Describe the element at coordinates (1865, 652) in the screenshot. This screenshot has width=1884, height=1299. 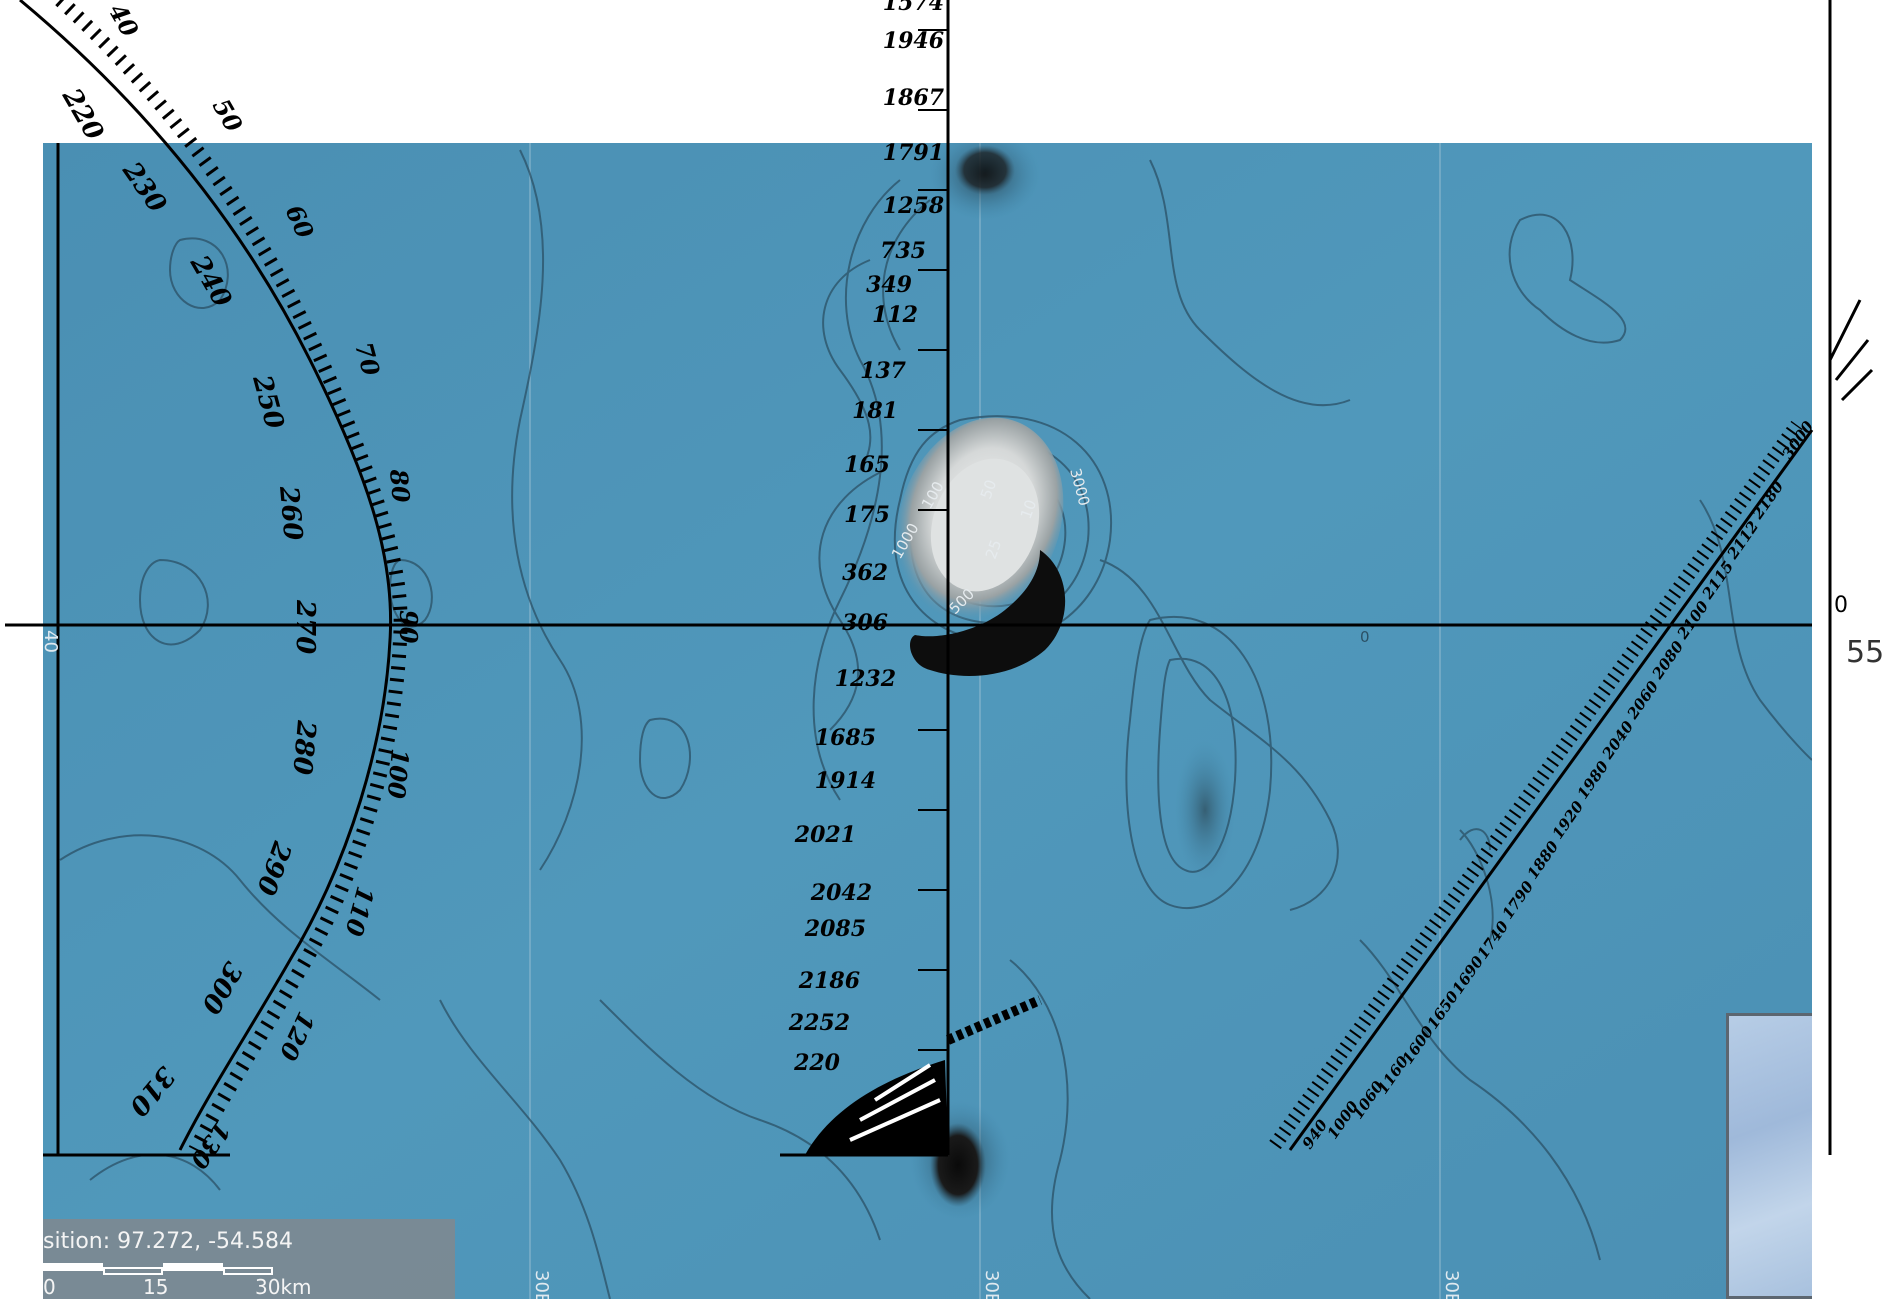
I see `right-edge-label: 55` at that location.